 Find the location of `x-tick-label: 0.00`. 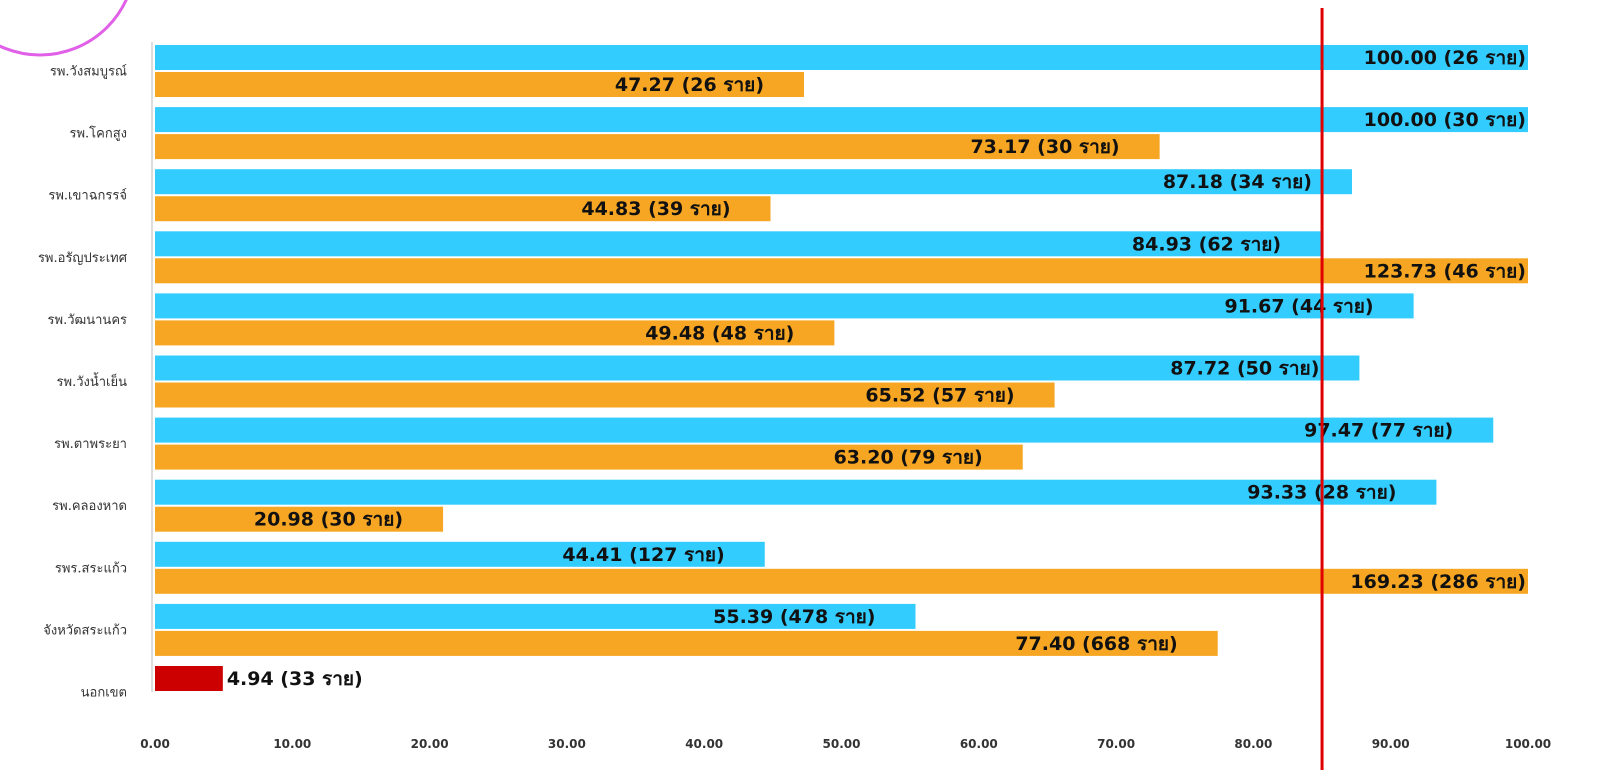

x-tick-label: 0.00 is located at coordinates (155, 744).